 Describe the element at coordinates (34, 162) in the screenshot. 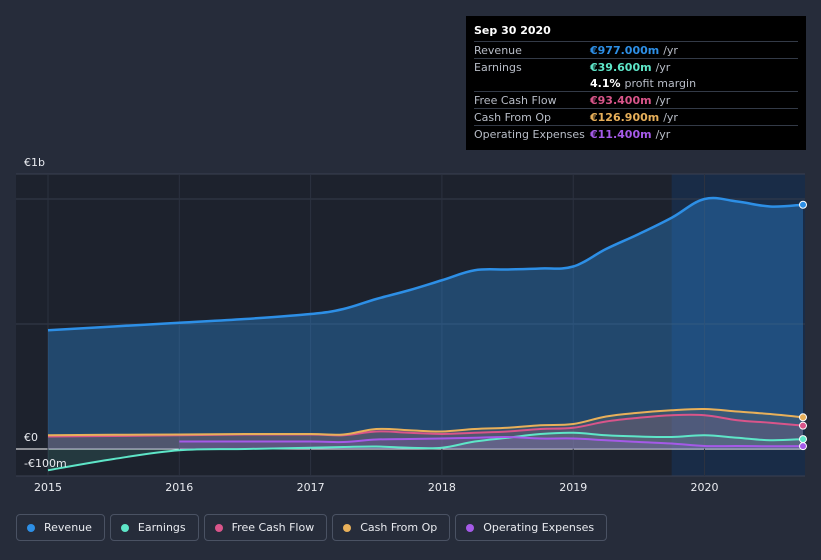

I see `y-label-top: €1b` at that location.